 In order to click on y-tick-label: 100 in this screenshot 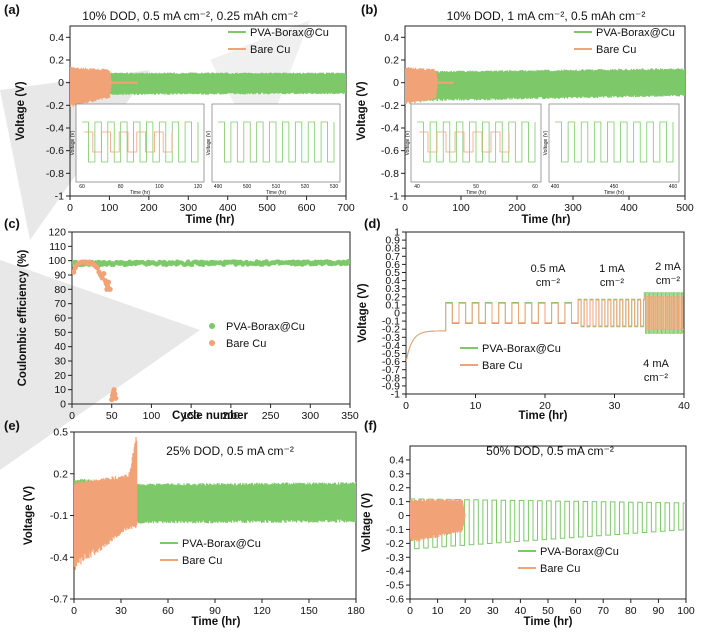, I will do `click(57, 261)`.